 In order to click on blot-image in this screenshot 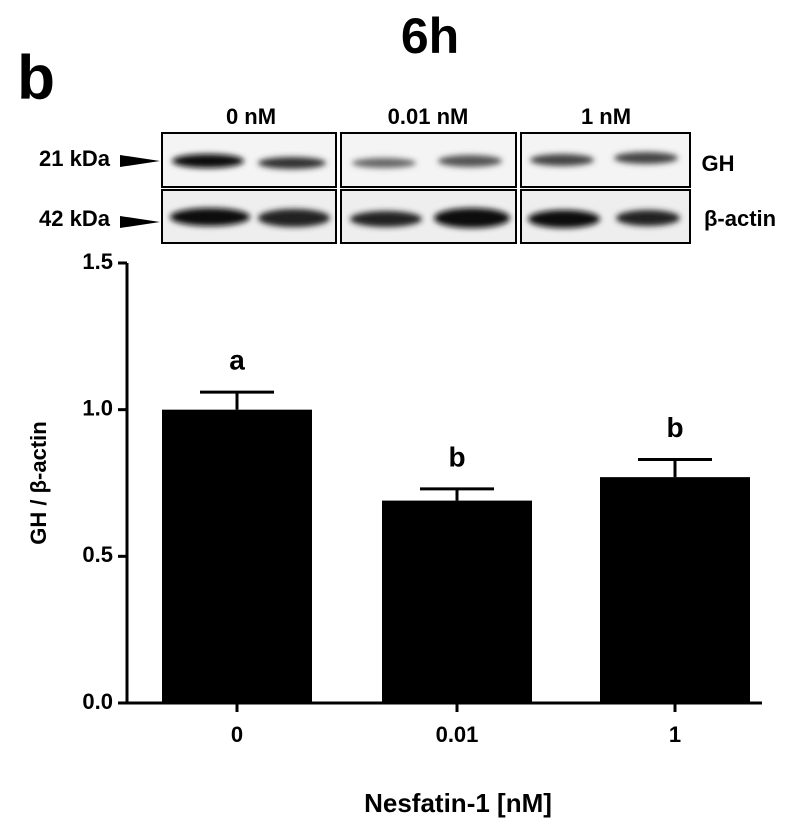, I will do `click(426, 188)`.